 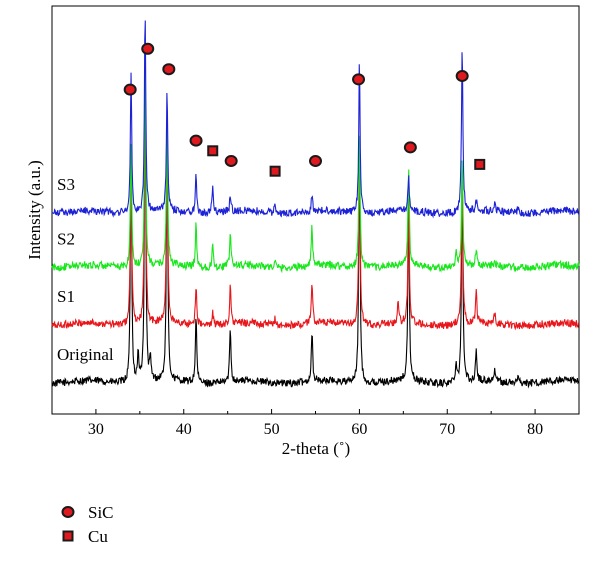 I want to click on x-tick-label: 50, so click(x=272, y=429).